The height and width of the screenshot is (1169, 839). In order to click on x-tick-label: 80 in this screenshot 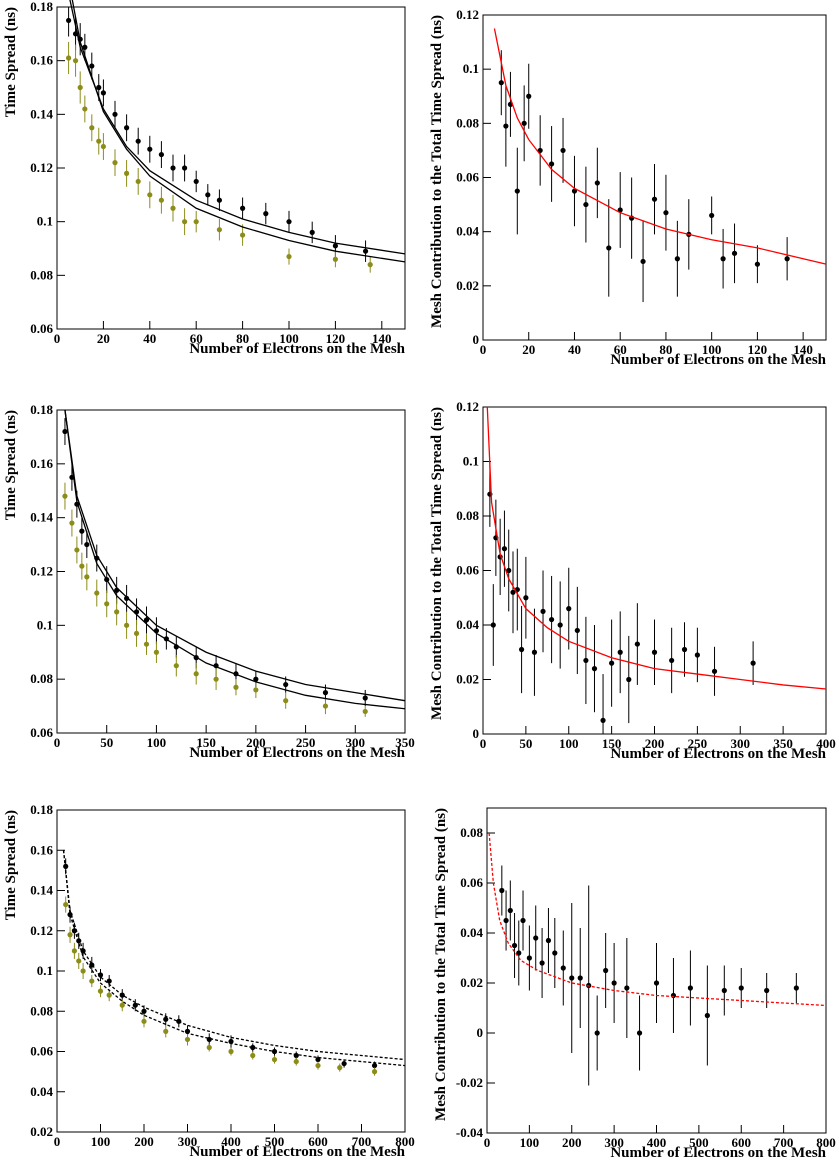, I will do `click(242, 338)`.